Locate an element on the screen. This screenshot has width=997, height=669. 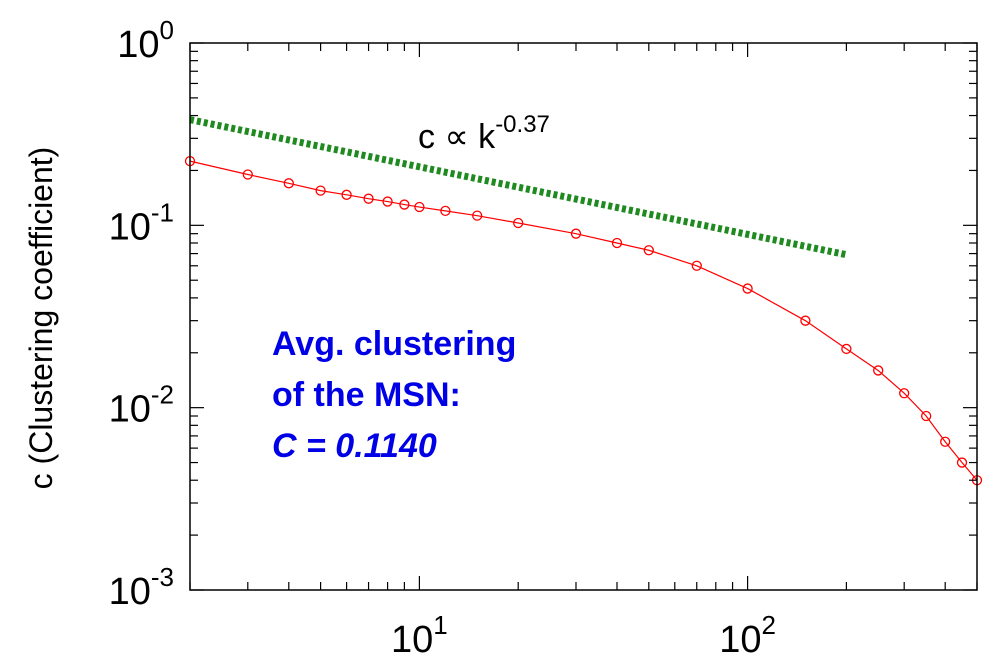
y-tick-label-exponent: 0 is located at coordinates (167, 30).